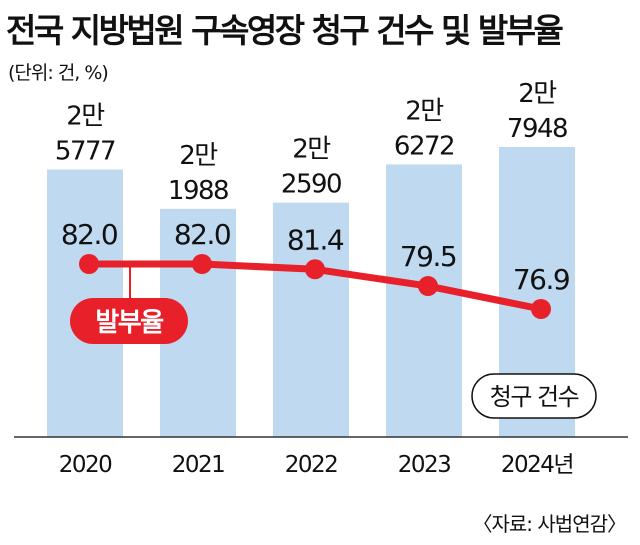 The height and width of the screenshot is (545, 640). I want to click on bar-2022, so click(311, 319).